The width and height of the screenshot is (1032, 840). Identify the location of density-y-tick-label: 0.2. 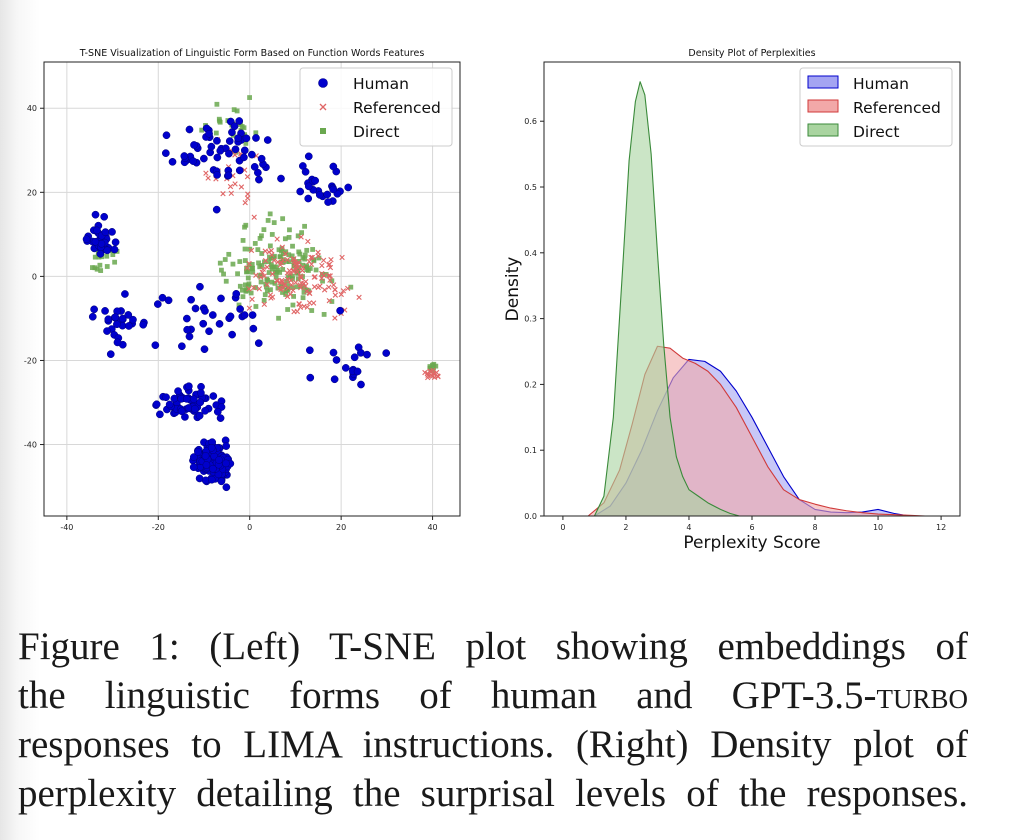
(530, 384).